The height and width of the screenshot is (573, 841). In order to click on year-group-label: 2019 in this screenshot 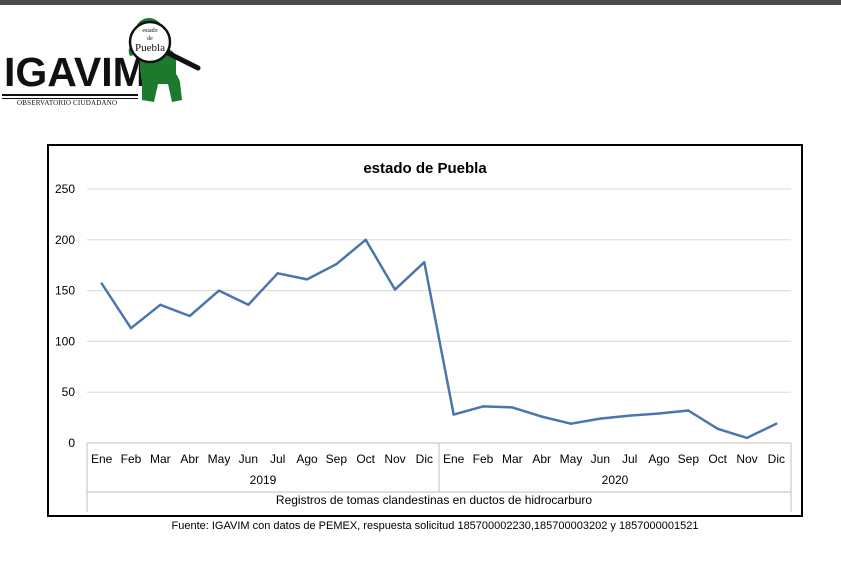, I will do `click(263, 480)`.